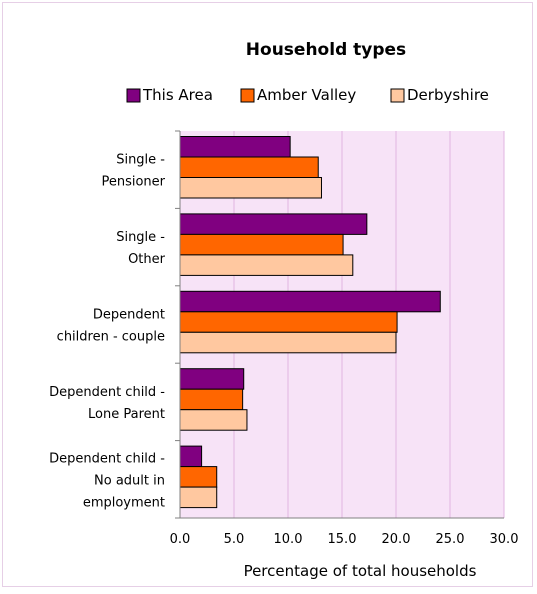 Image resolution: width=537 pixels, height=594 pixels. Describe the element at coordinates (288, 539) in the screenshot. I see `x-tick-label: 10.0` at that location.